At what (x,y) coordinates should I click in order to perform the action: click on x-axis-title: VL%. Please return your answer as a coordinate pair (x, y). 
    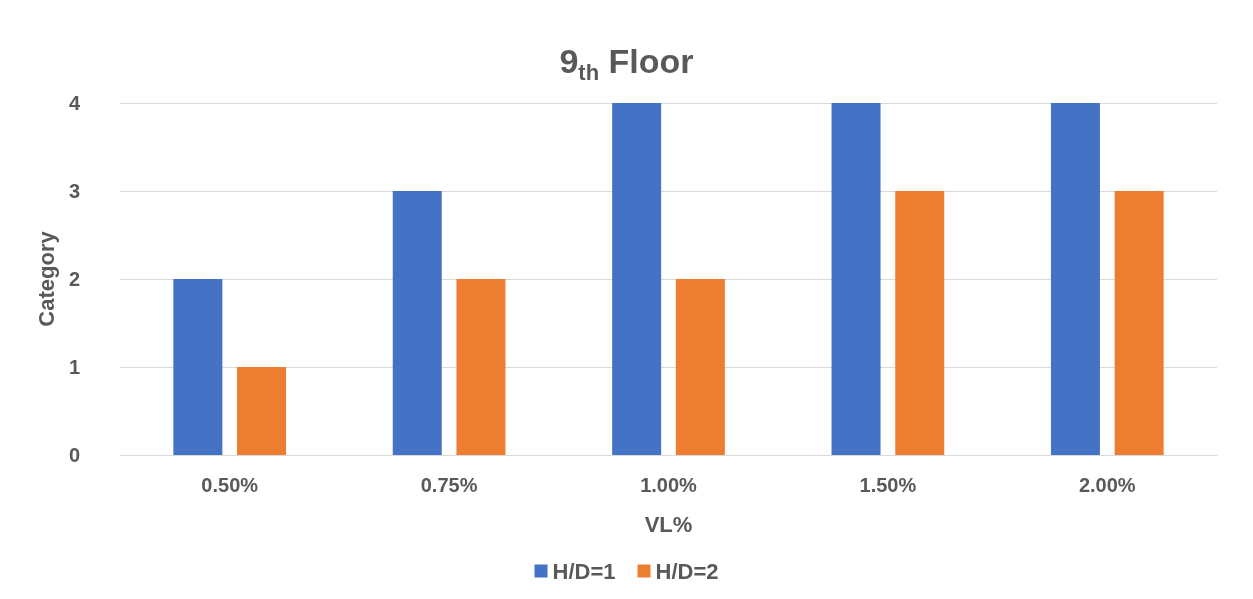
    Looking at the image, I should click on (668, 524).